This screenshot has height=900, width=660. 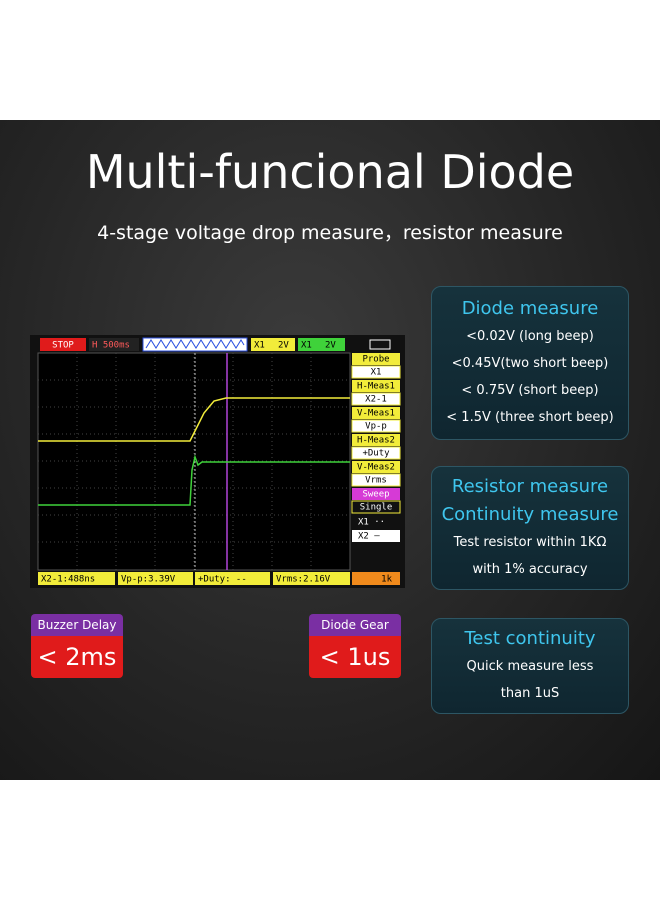 What do you see at coordinates (330, 346) in the screenshot?
I see `ch2-scale: 2V` at bounding box center [330, 346].